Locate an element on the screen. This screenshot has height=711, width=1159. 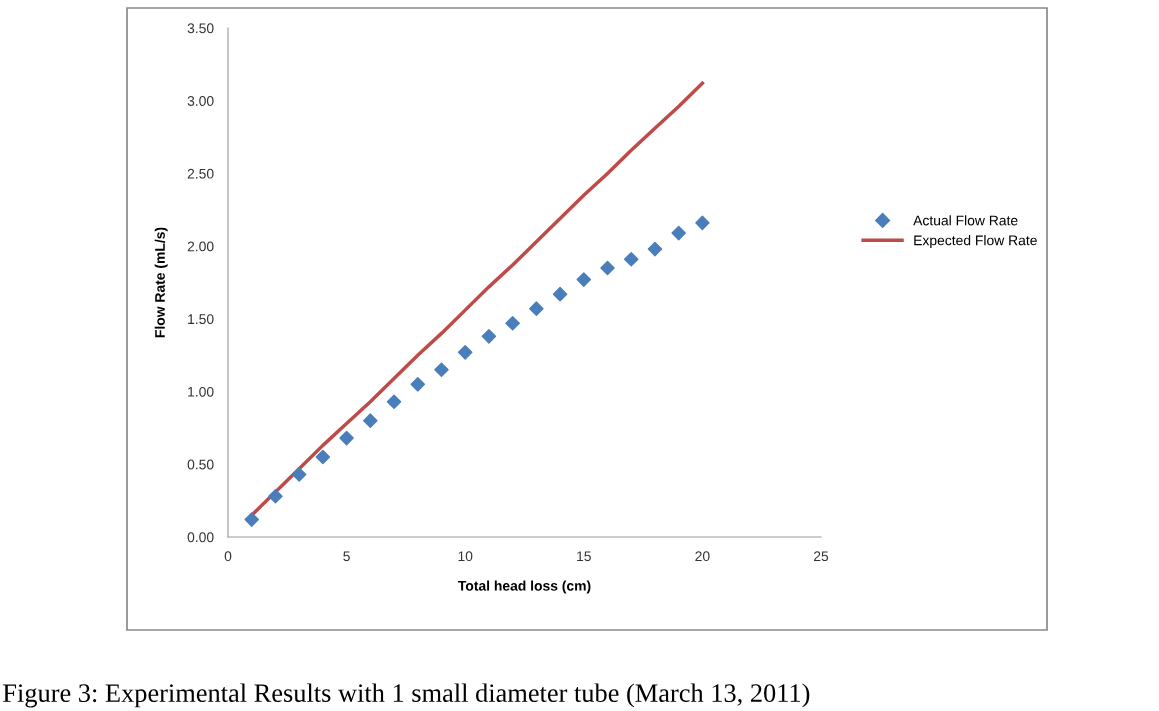
caption: Figure 3: Experimental Results with 1 small diameter tube (March 13, 2011) is located at coordinates (406, 695).